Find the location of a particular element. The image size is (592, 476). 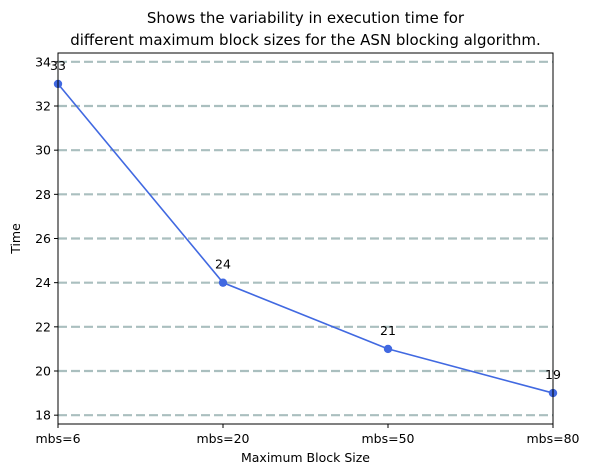

data-label: 24 is located at coordinates (223, 264).